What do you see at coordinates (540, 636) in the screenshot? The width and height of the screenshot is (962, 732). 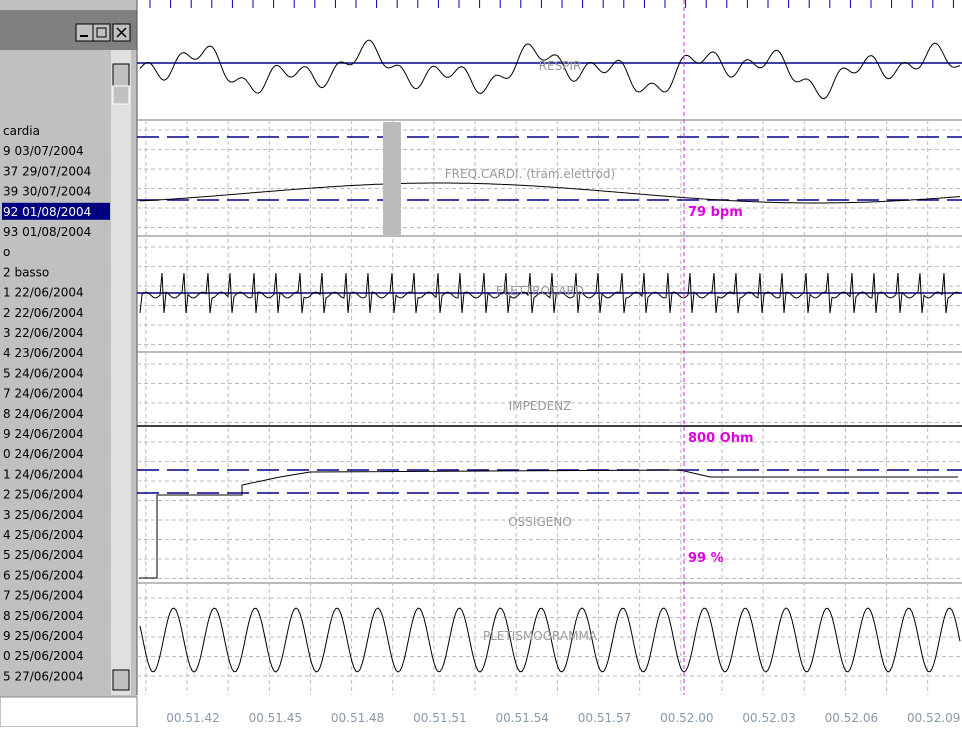 I see `channel-label: PLETISMOGRAMMA` at bounding box center [540, 636].